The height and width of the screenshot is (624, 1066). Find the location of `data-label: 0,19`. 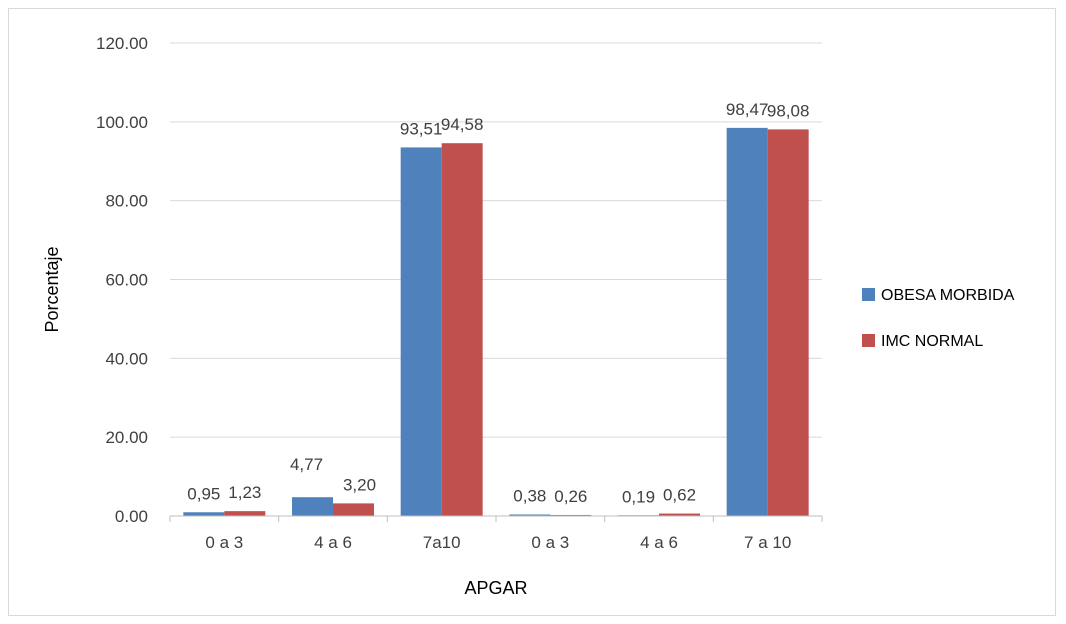

data-label: 0,19 is located at coordinates (638, 496).